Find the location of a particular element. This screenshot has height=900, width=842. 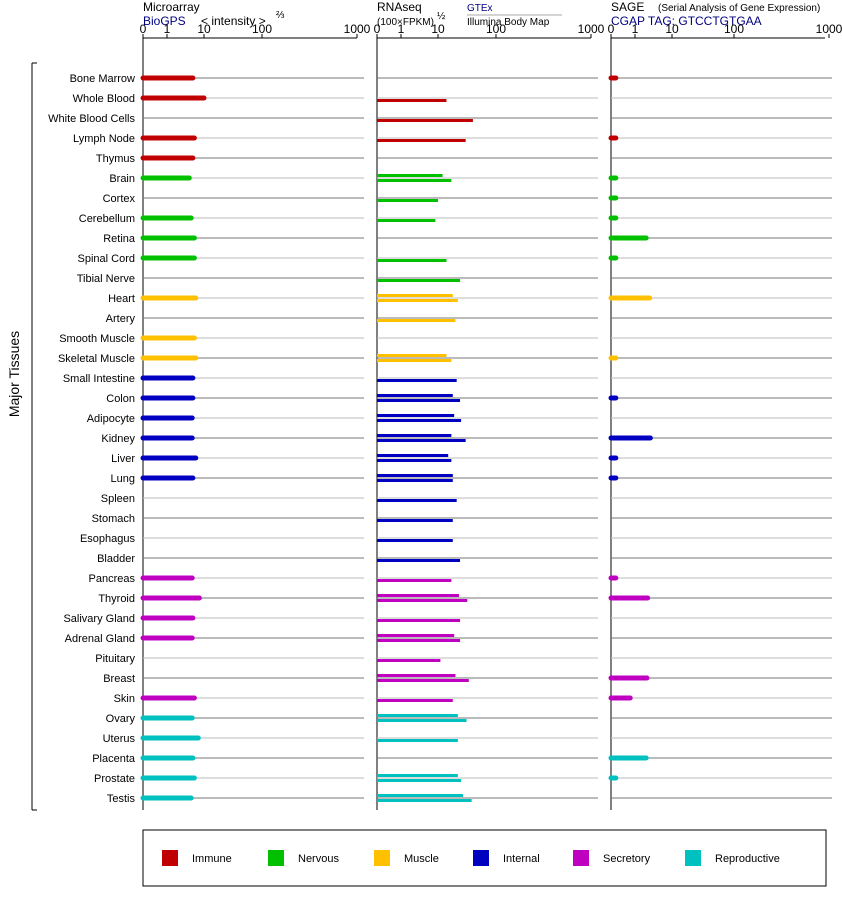

sage-tick-label: 100 is located at coordinates (734, 29).